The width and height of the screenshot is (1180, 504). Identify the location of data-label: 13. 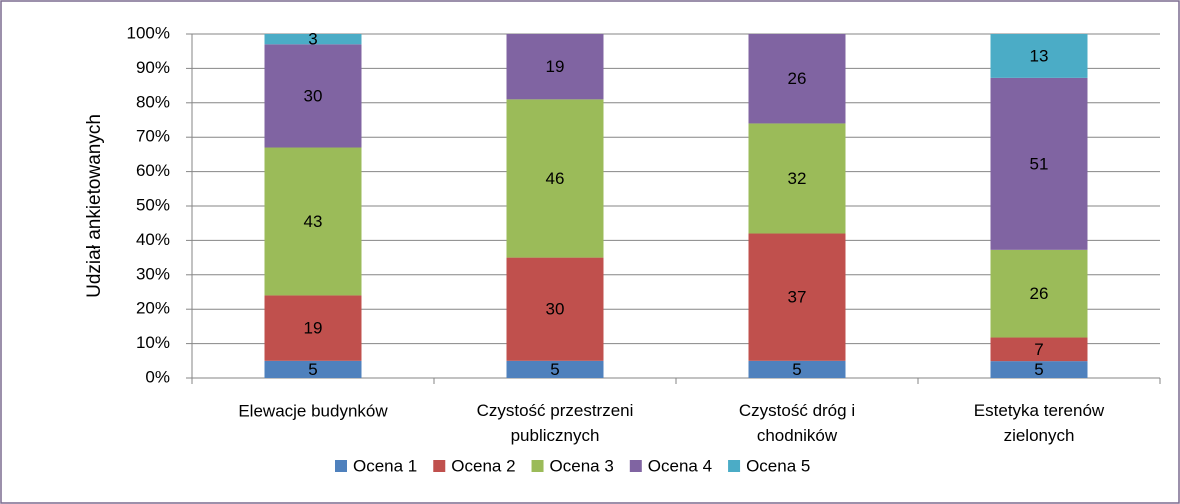
(1039, 55).